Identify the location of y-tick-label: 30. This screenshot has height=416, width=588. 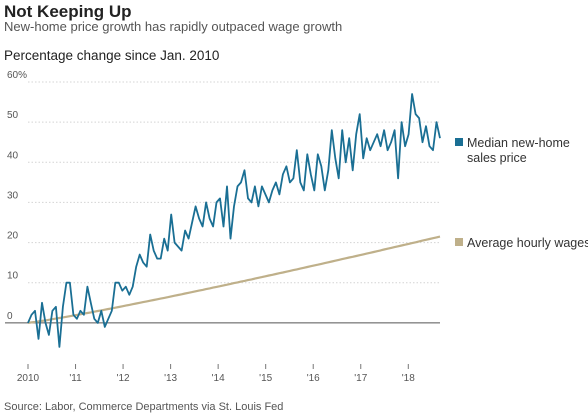
(13, 195).